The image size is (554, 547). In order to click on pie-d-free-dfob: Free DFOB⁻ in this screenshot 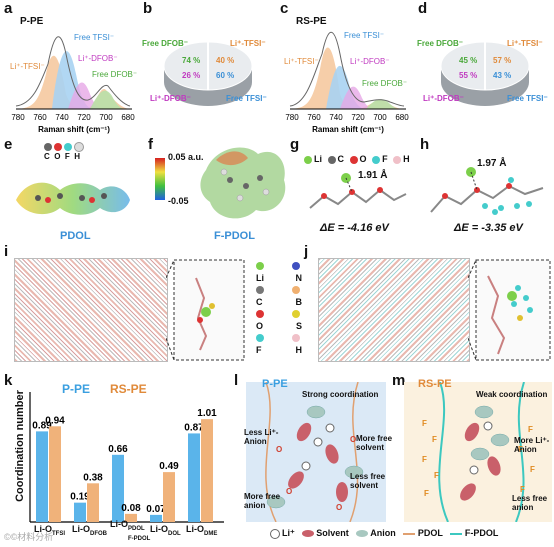, I will do `click(440, 43)`.